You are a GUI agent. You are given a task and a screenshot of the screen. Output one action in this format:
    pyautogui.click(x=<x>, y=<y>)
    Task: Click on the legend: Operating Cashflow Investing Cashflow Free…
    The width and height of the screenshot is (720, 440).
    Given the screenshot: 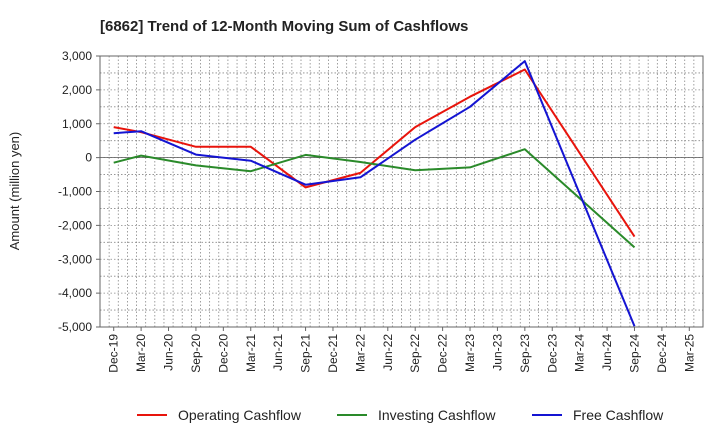 What is the action you would take?
    pyautogui.click(x=400, y=415)
    